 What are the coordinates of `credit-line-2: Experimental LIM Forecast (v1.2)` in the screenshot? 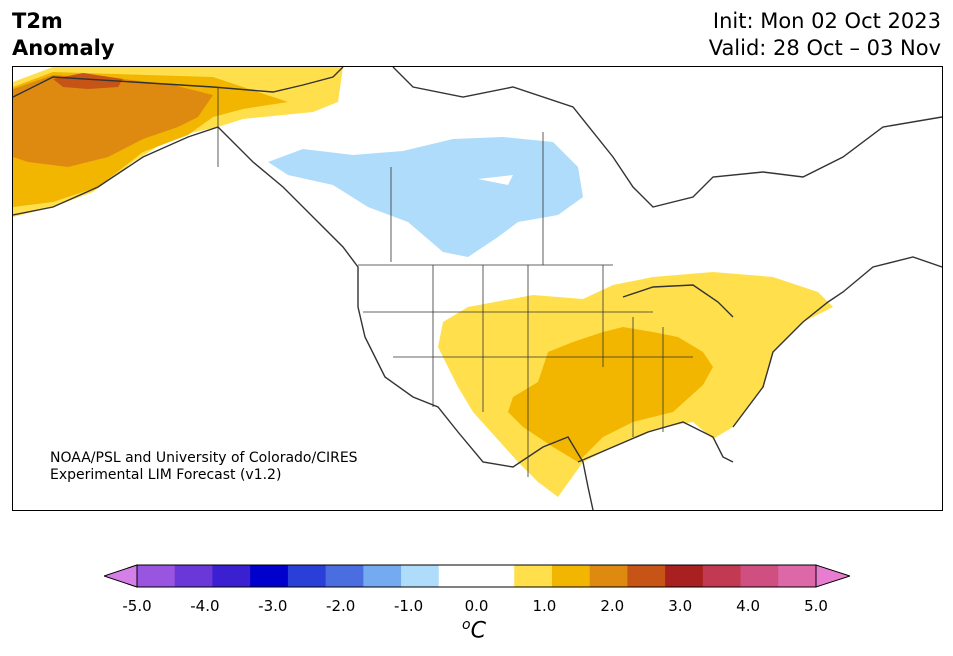 It's located at (166, 475).